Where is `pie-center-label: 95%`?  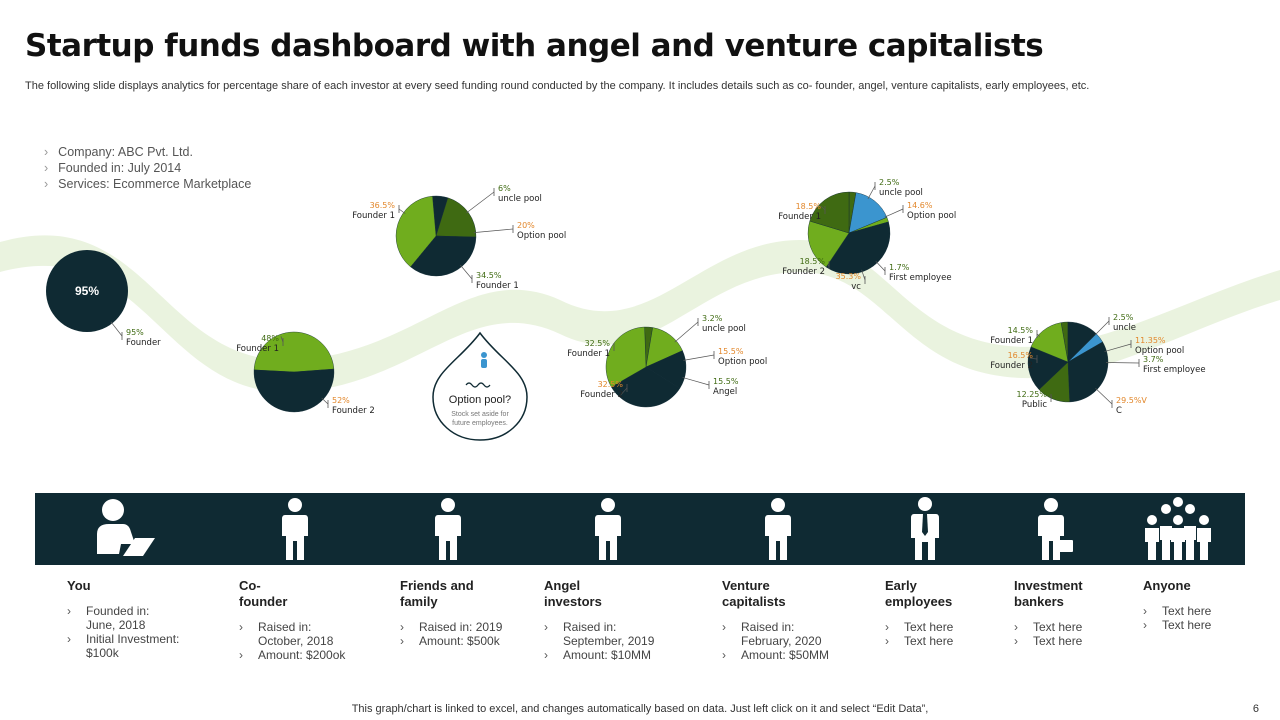
pie-center-label: 95% is located at coordinates (87, 291).